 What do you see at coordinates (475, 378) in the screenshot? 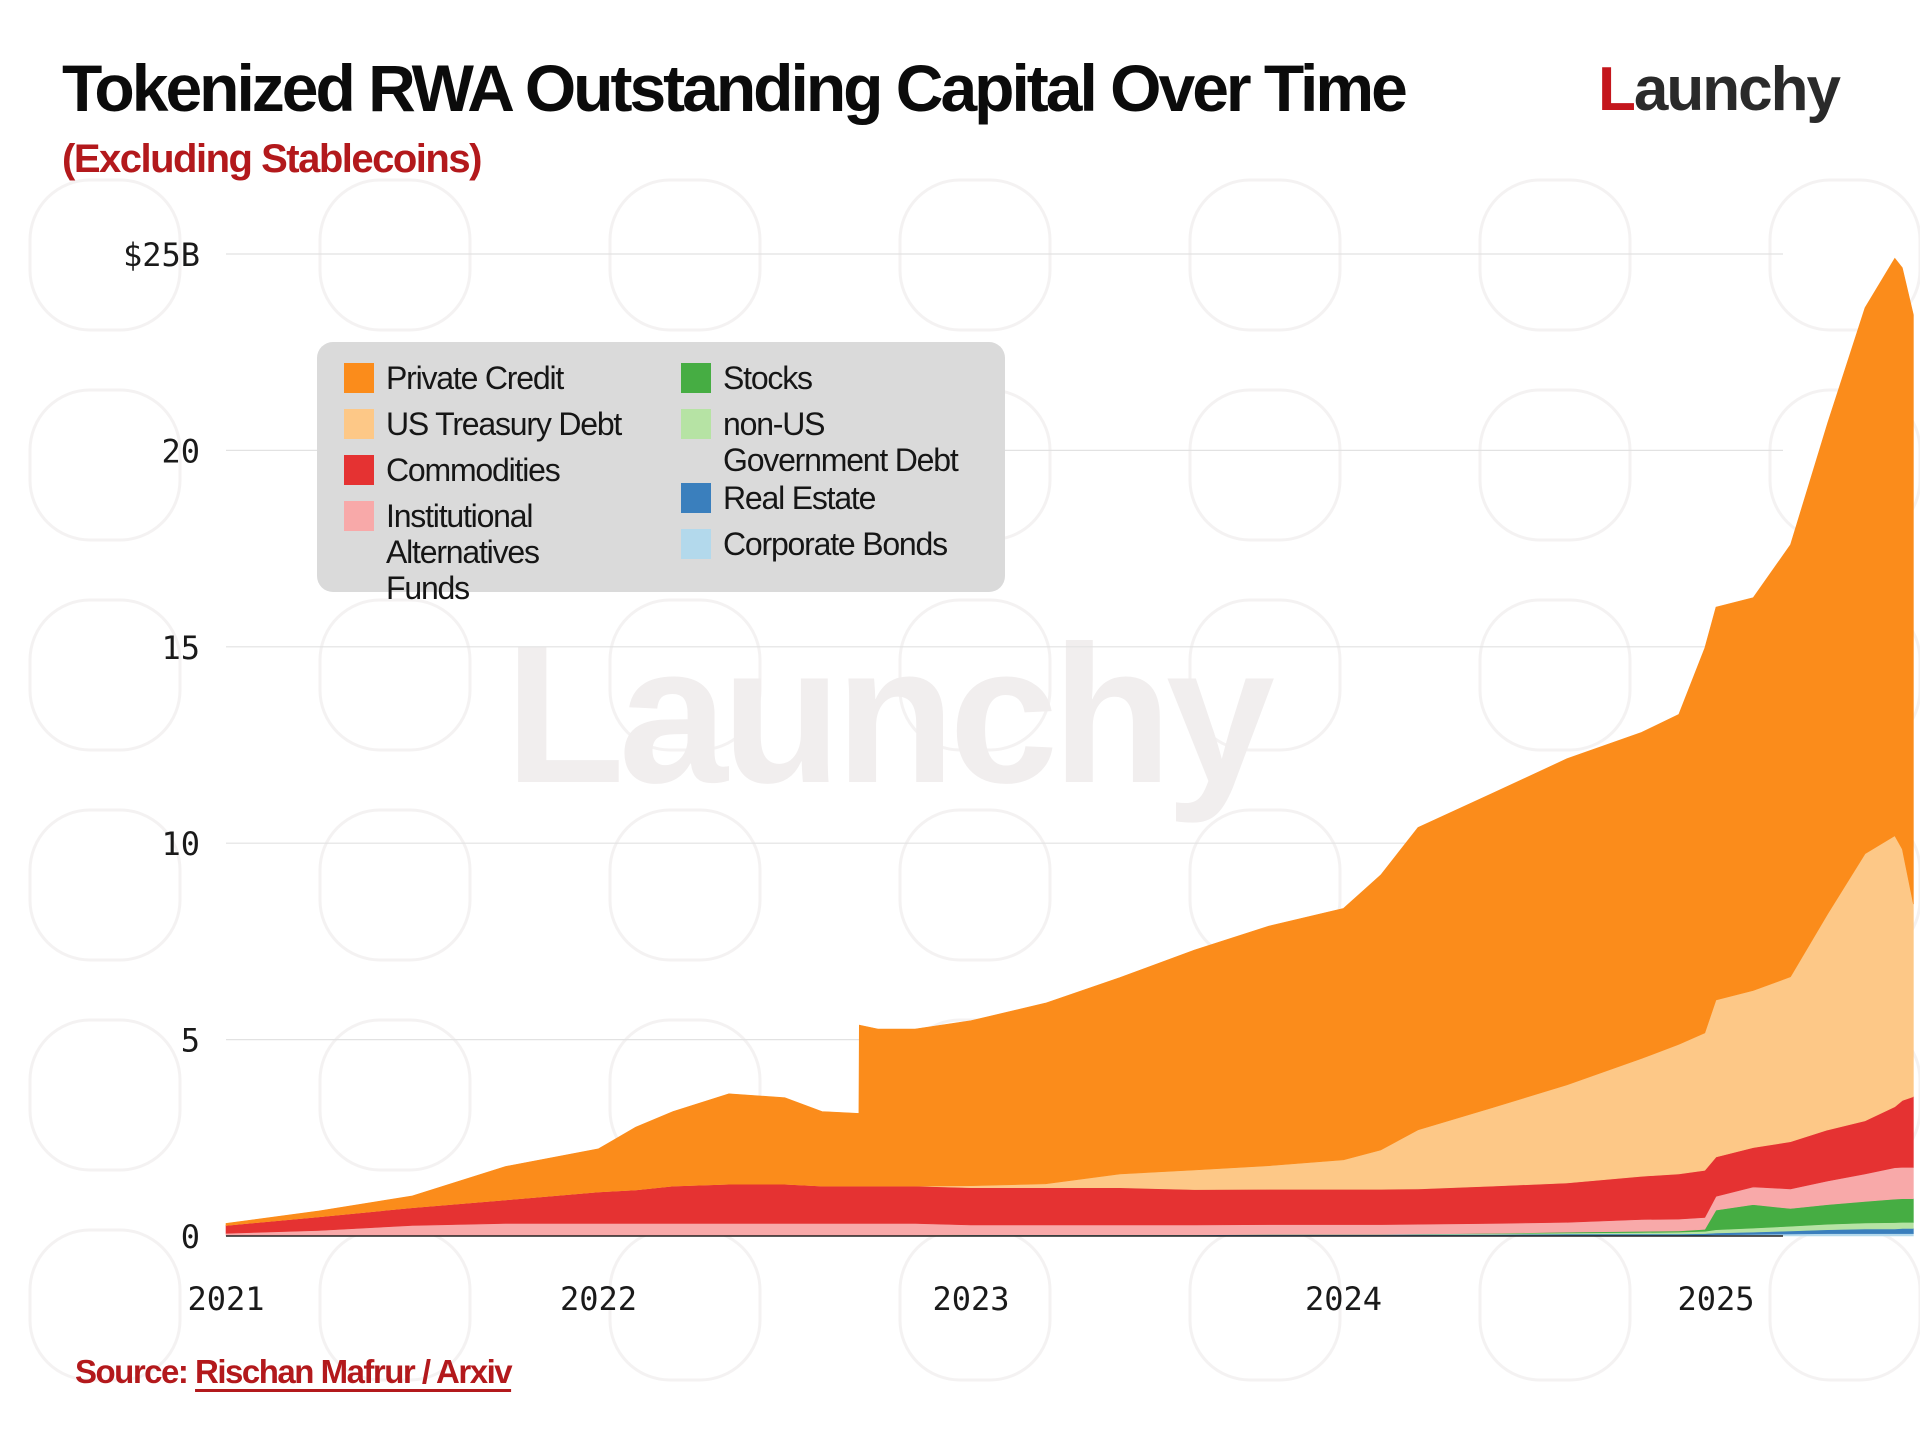
I see `legend-label: Private Credit` at bounding box center [475, 378].